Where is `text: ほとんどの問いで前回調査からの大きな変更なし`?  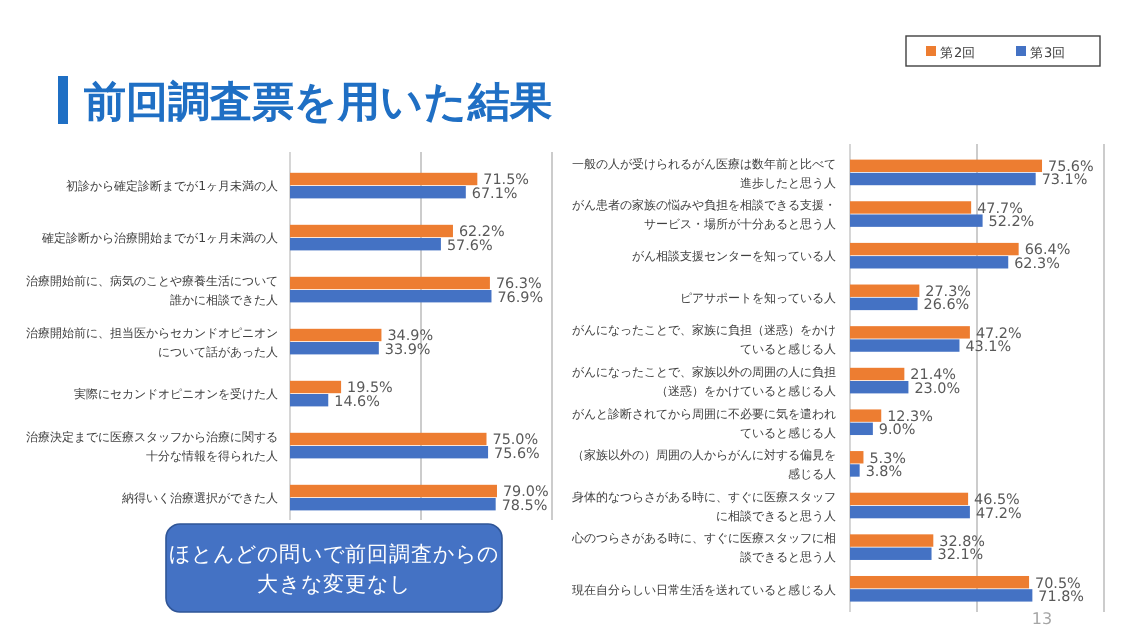
text: ほとんどの問いで前回調査からの大きな変更なし is located at coordinates (334, 569).